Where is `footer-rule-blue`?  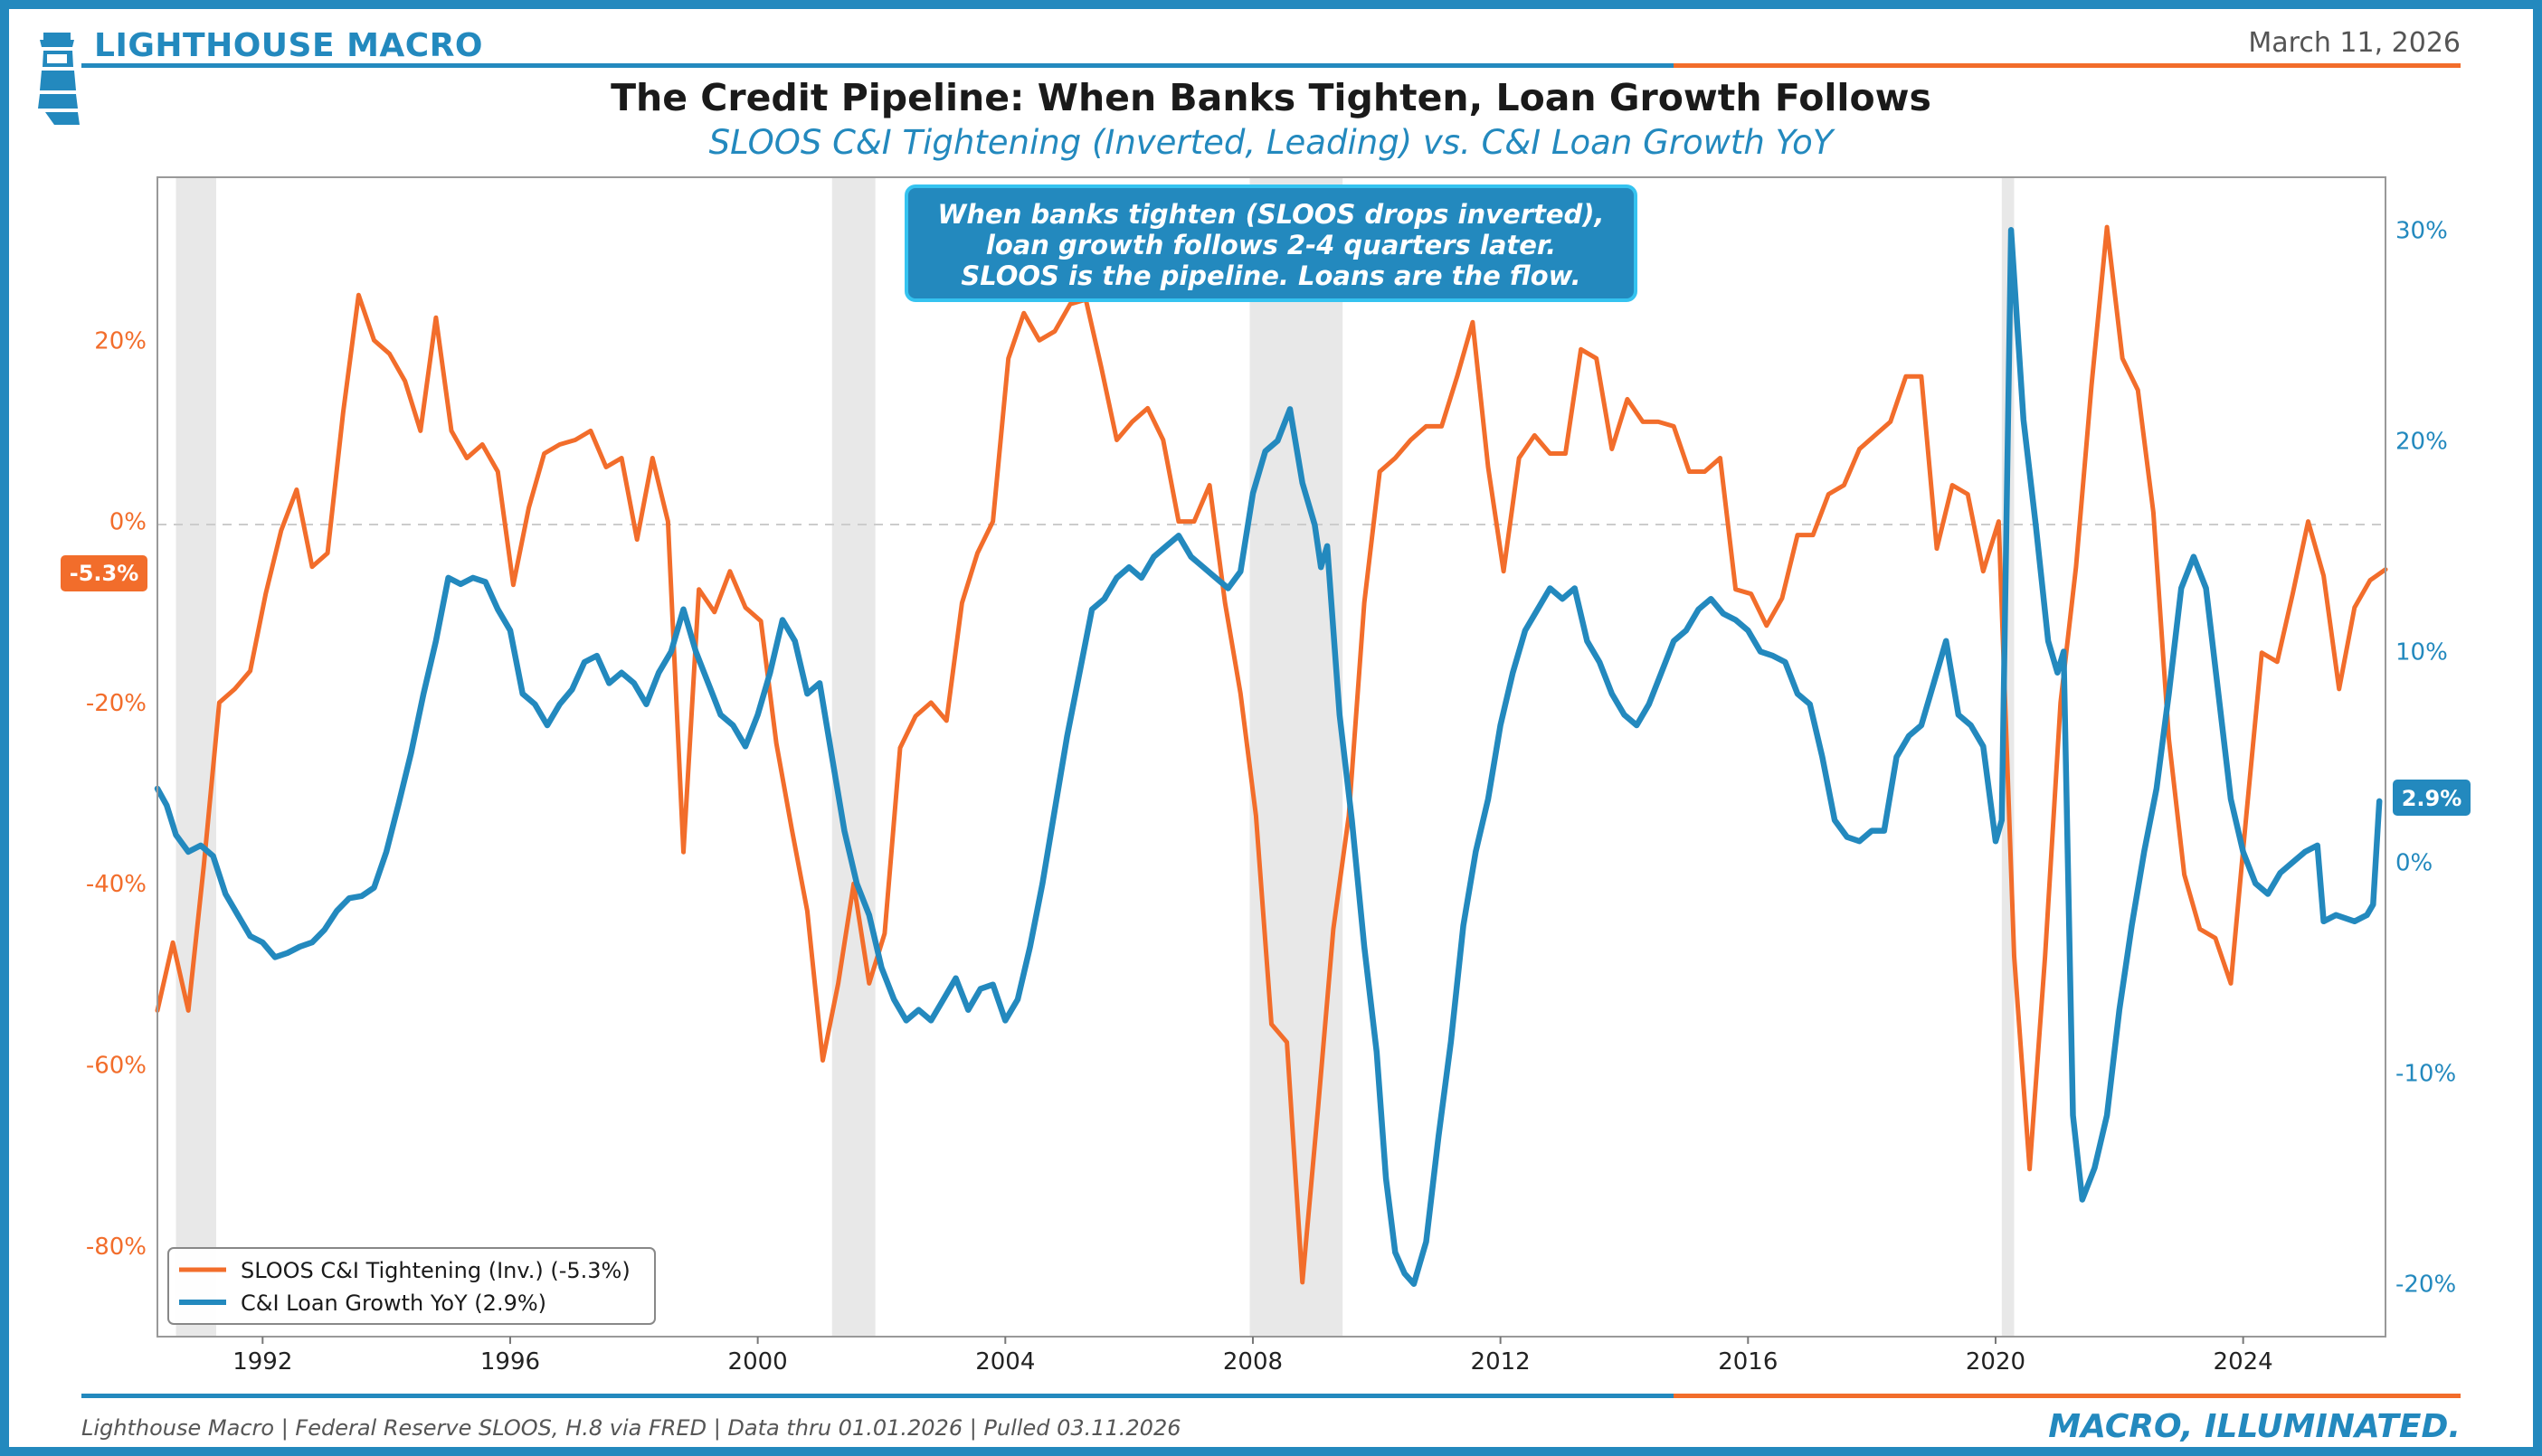
footer-rule-blue is located at coordinates (877, 1396).